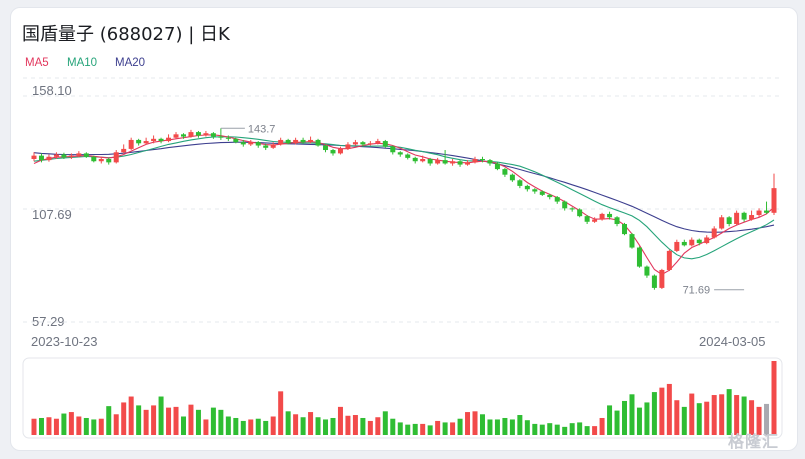 The width and height of the screenshot is (805, 459). What do you see at coordinates (732, 341) in the screenshot?
I see `x-label-end: 2024-03-05` at bounding box center [732, 341].